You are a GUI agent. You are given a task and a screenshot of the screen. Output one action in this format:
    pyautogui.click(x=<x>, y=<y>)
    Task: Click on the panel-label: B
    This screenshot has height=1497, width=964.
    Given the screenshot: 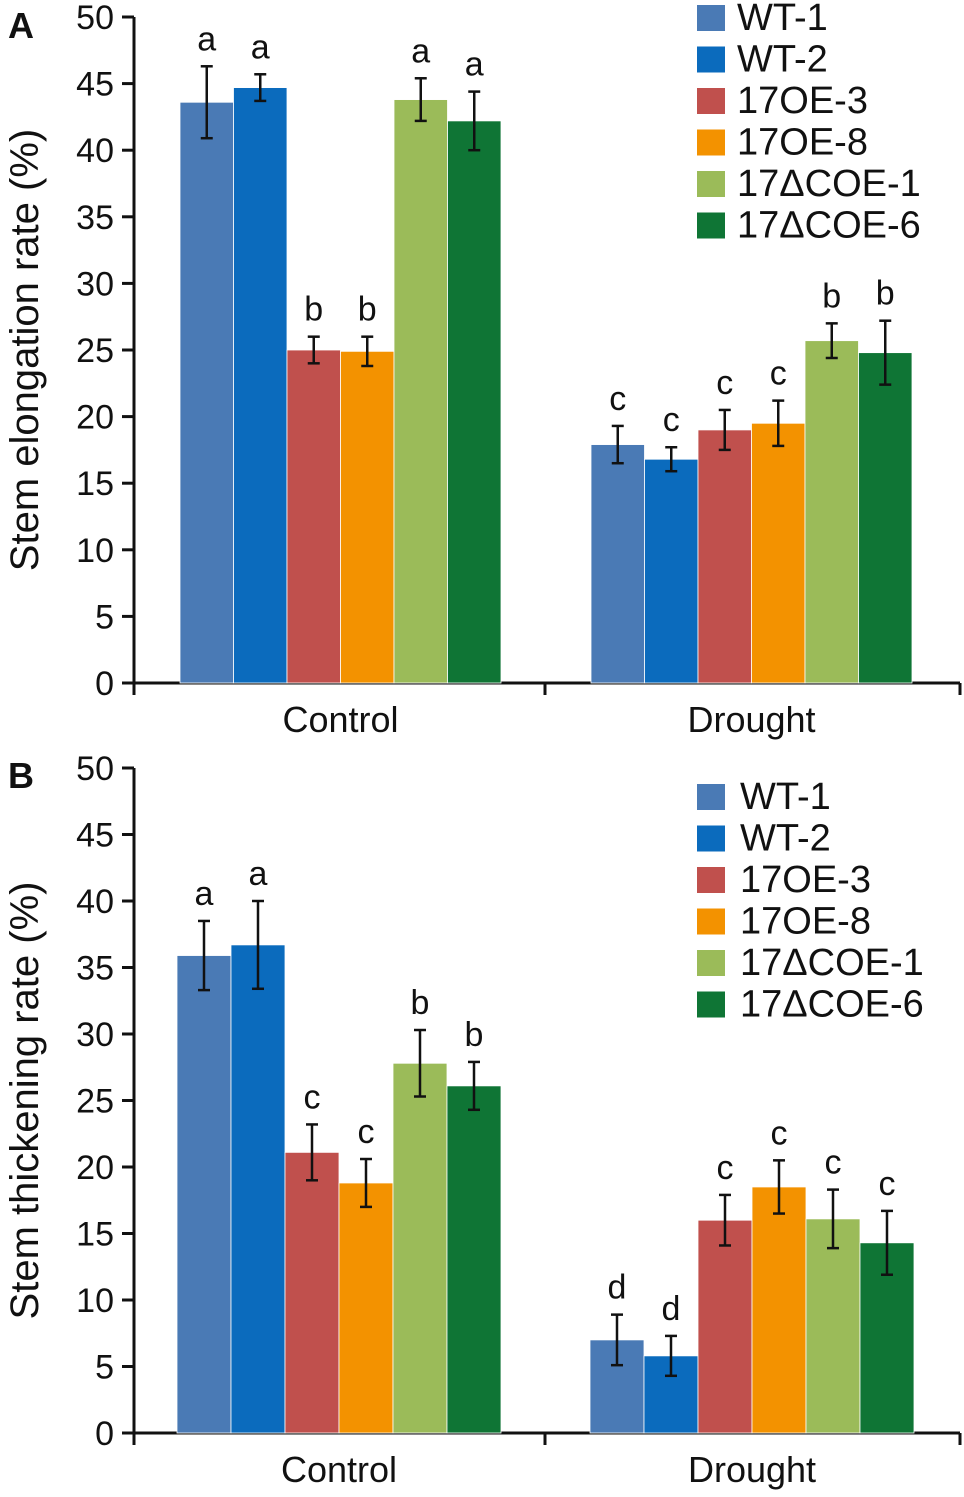 What is the action you would take?
    pyautogui.click(x=21, y=775)
    